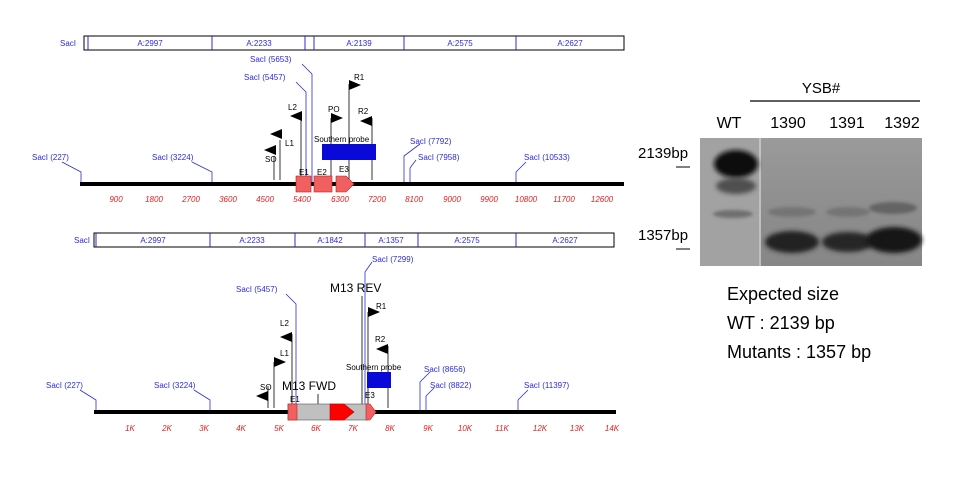 The height and width of the screenshot is (480, 960). What do you see at coordinates (130, 428) in the screenshot?
I see `scale-tick: 1K` at bounding box center [130, 428].